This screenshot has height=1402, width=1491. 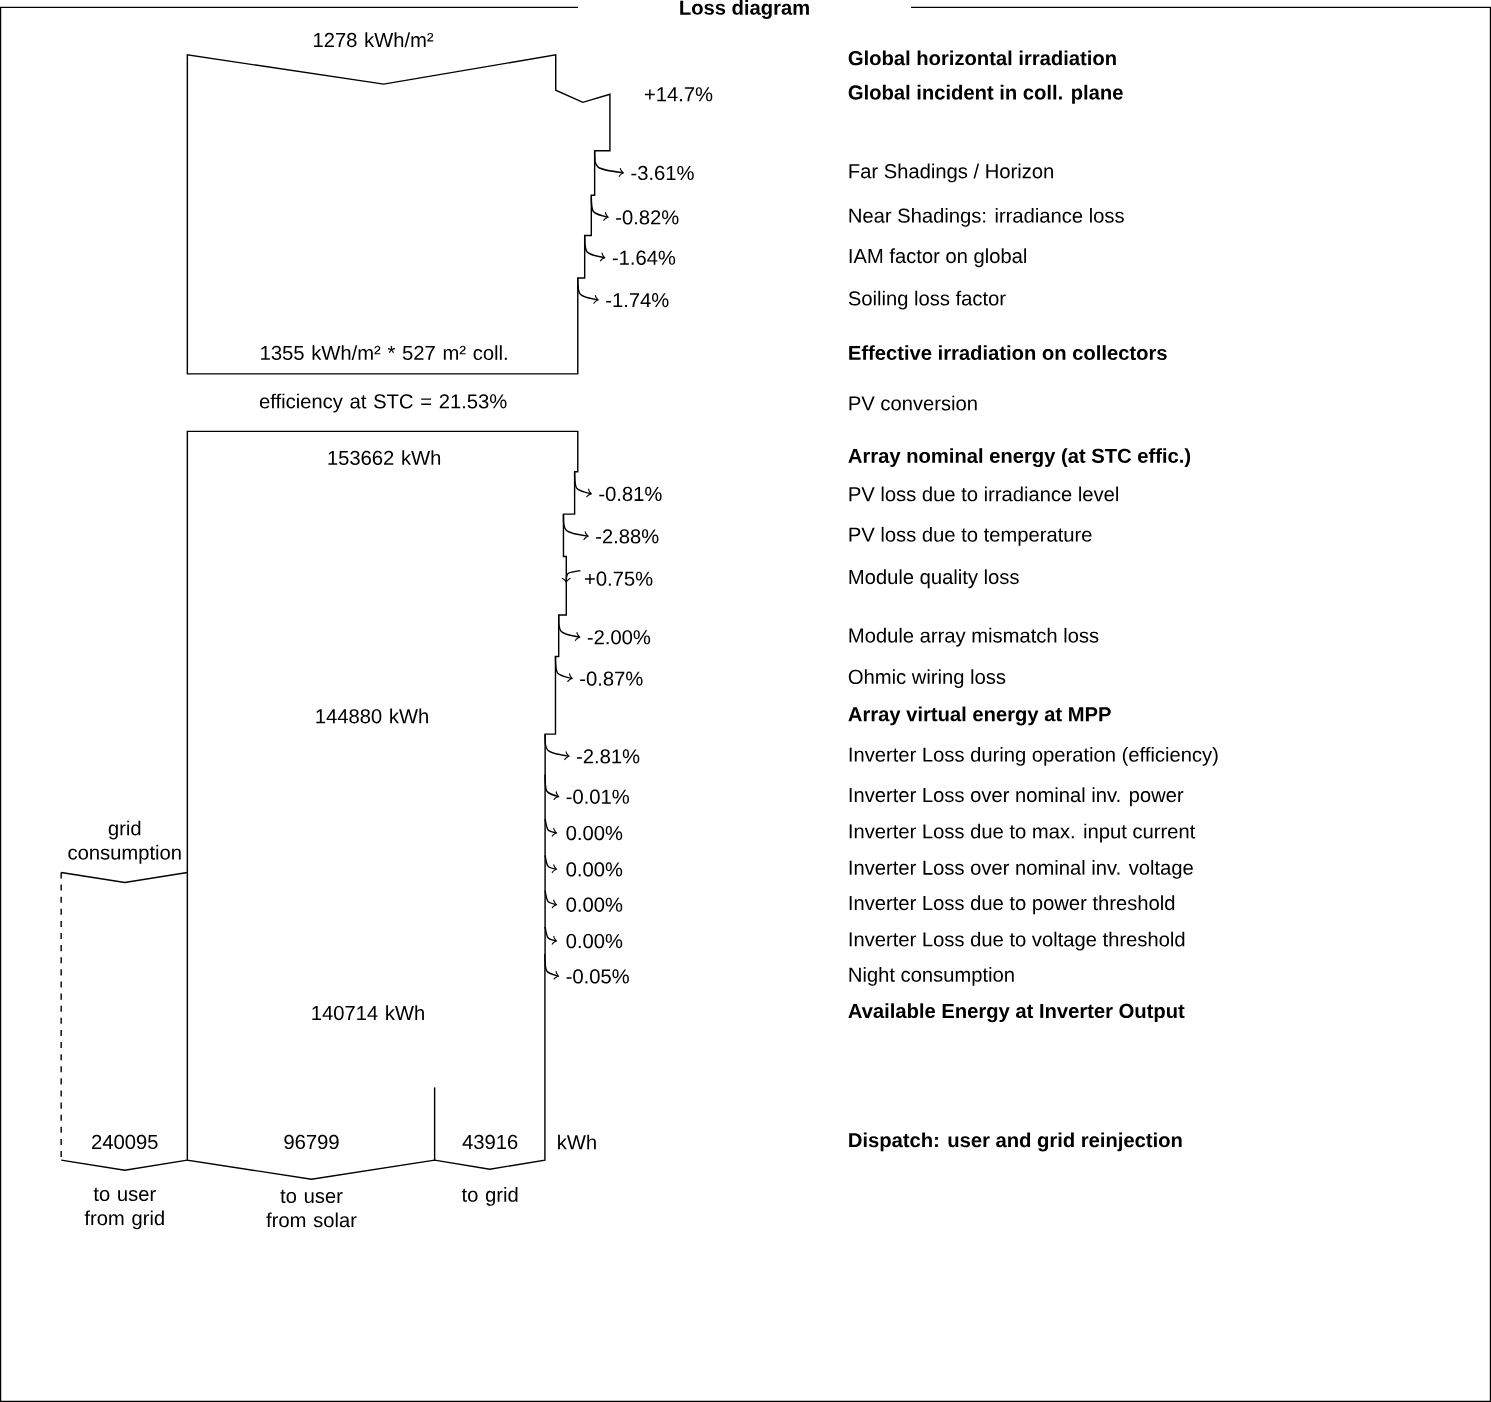 I want to click on data-label: -2.88%, so click(x=627, y=536).